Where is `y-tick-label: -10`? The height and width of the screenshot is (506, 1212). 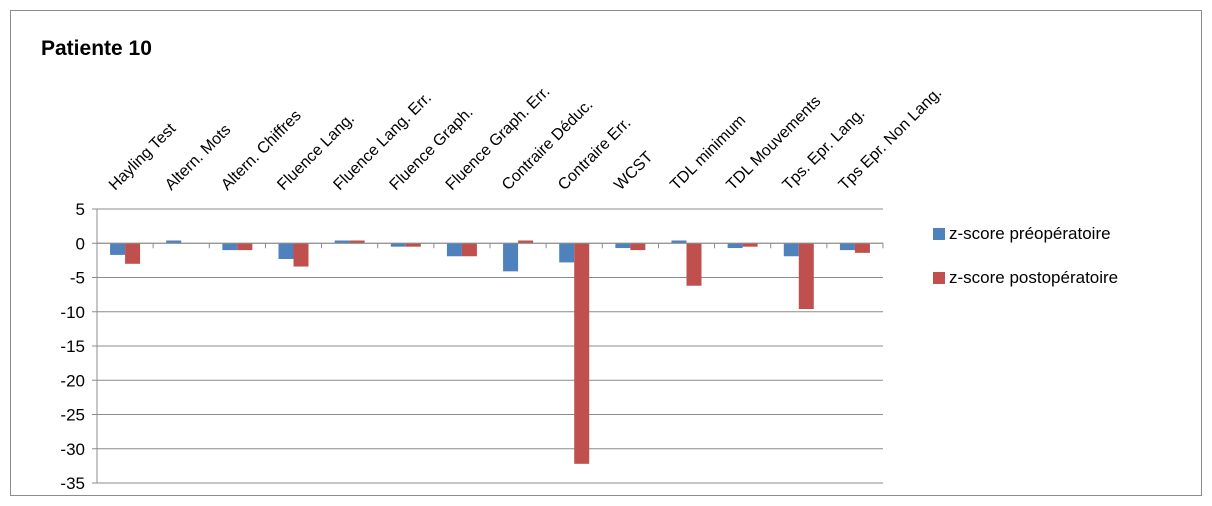
y-tick-label: -10 is located at coordinates (72, 312).